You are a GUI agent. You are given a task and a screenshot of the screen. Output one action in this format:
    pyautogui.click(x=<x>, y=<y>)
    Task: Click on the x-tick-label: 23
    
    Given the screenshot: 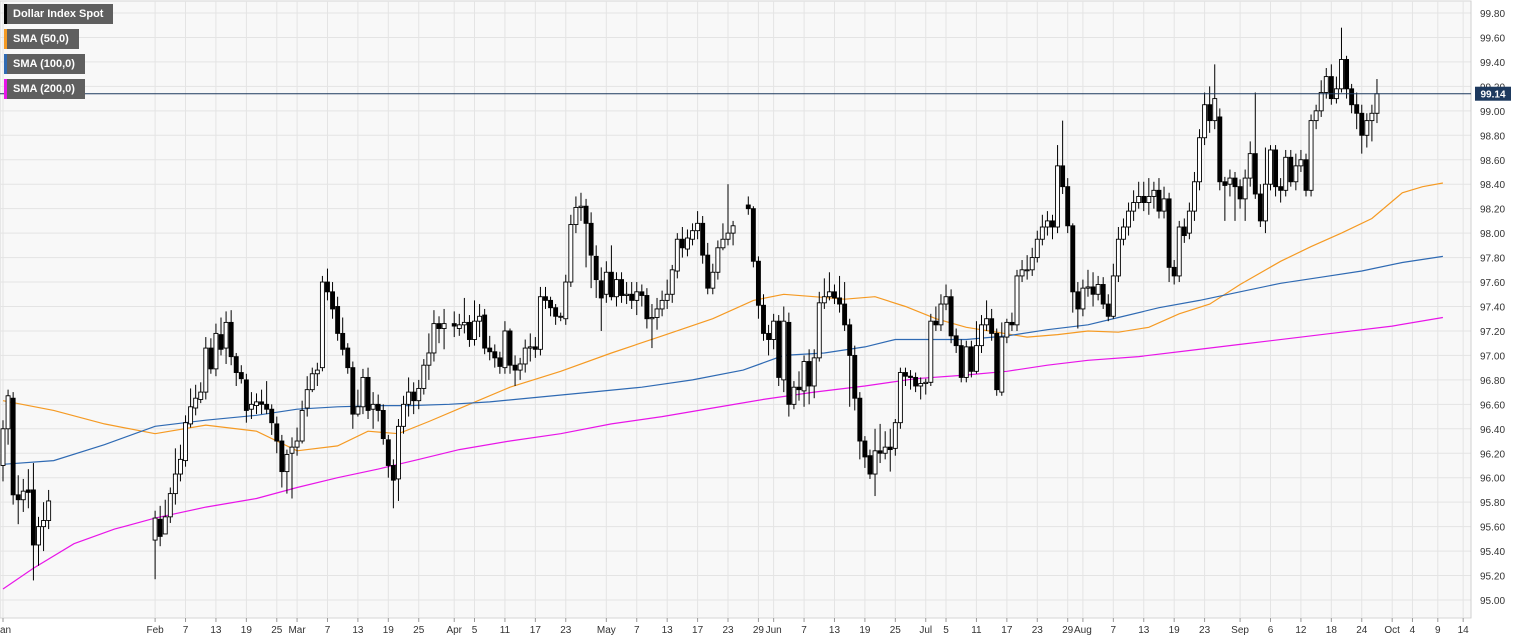 What is the action you would take?
    pyautogui.click(x=1205, y=630)
    